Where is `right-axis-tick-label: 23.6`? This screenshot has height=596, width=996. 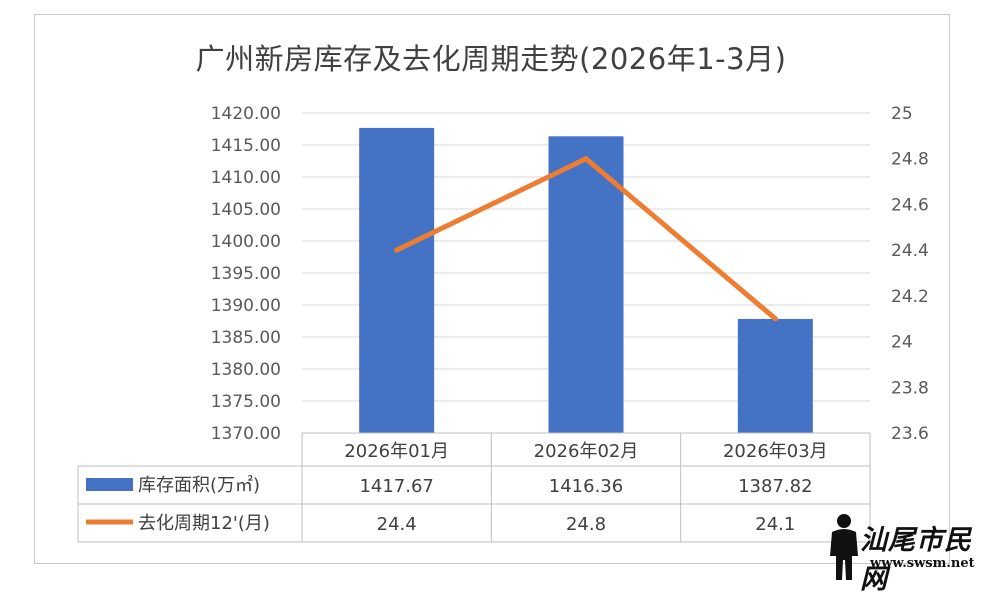
right-axis-tick-label: 23.6 is located at coordinates (910, 434).